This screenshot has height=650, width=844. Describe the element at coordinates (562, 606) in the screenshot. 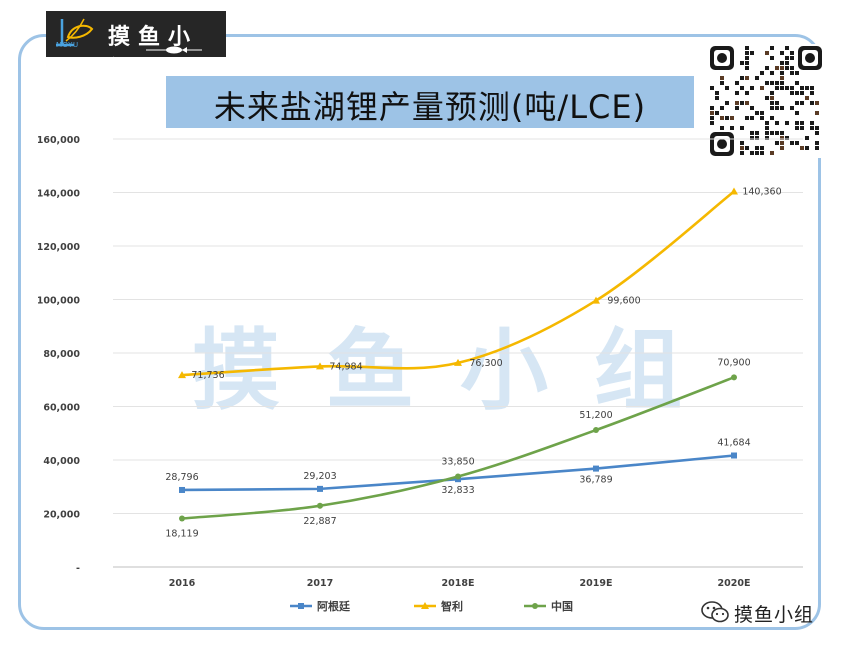

I see `legend-label: 中国` at that location.